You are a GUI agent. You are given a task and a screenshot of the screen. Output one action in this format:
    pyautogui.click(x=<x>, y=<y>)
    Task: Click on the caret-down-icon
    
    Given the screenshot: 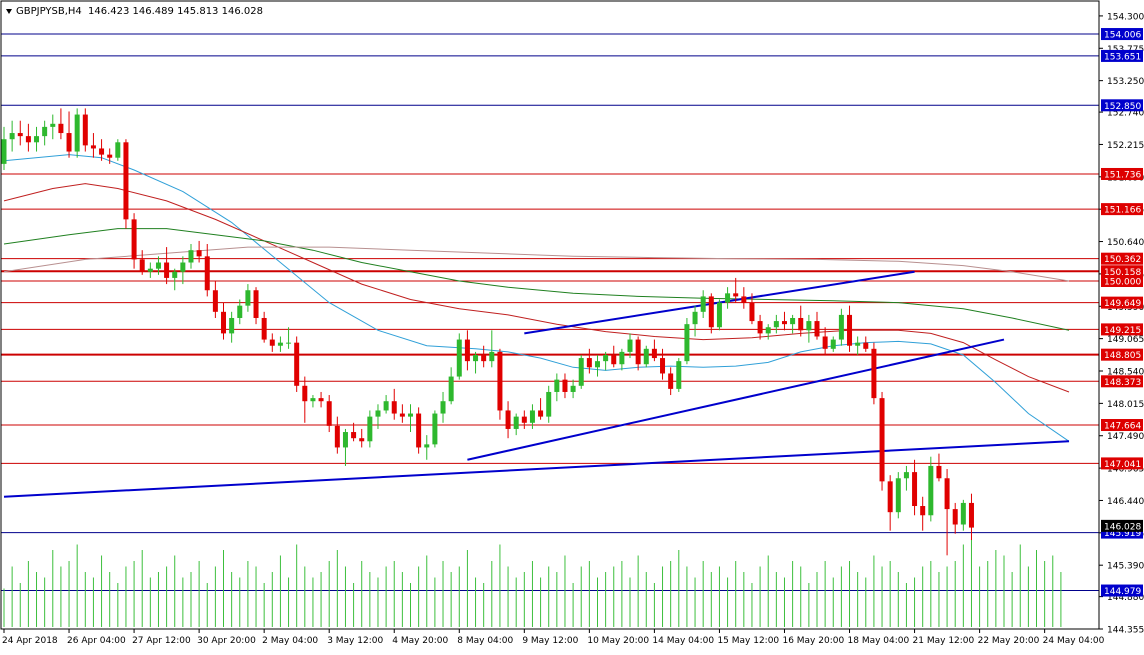 What is the action you would take?
    pyautogui.click(x=9, y=11)
    